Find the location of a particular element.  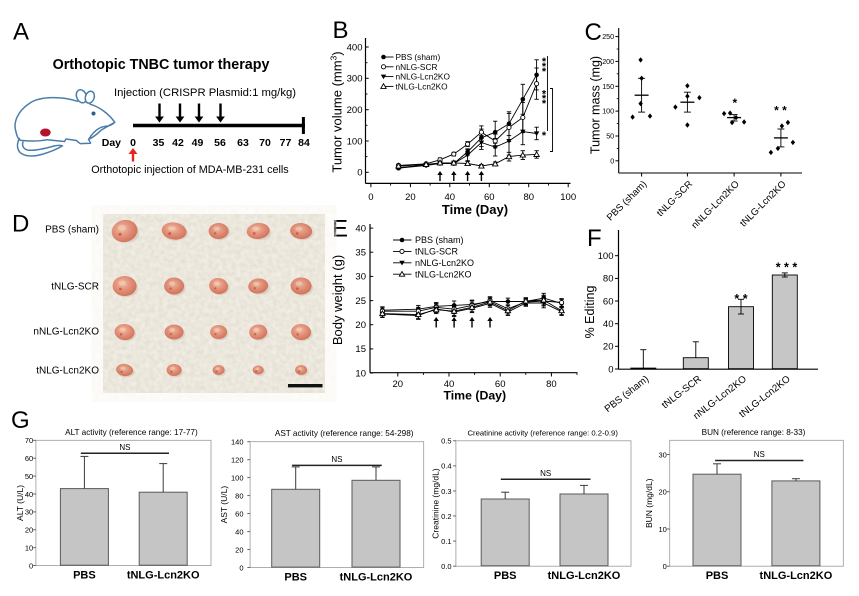

svg-text: Tumor volume (mm3) is located at coordinates (337, 111).